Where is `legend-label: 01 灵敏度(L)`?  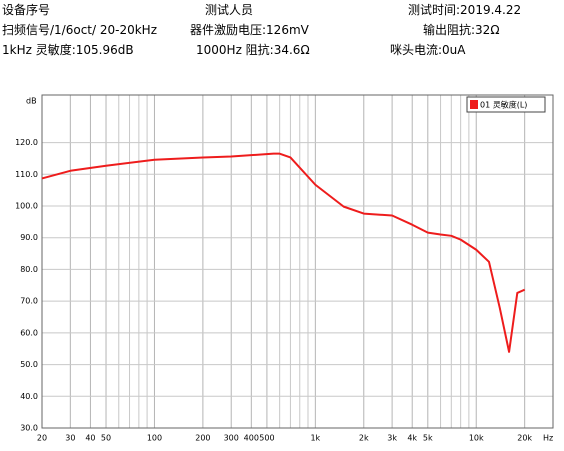
legend-label: 01 灵敏度(L) is located at coordinates (503, 105).